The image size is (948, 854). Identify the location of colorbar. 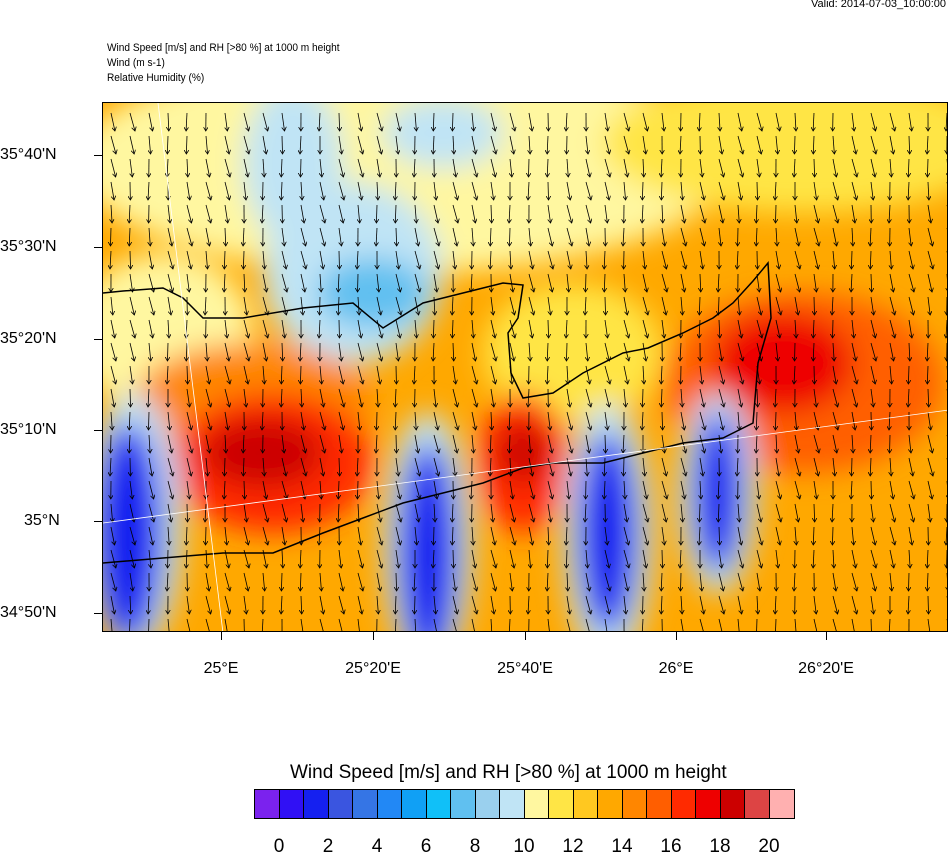
(524, 804).